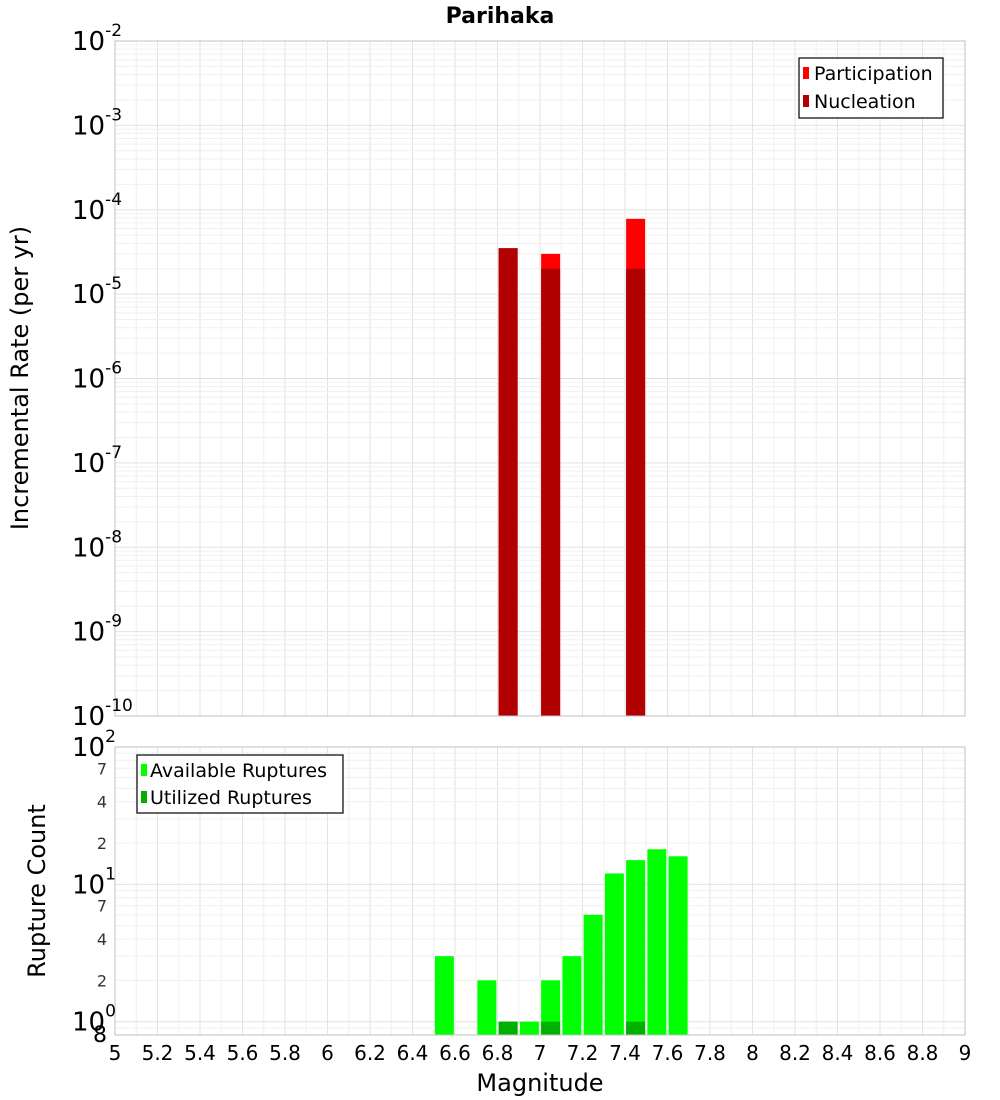  I want to click on x-tick-label: 6.4, so click(413, 1053).